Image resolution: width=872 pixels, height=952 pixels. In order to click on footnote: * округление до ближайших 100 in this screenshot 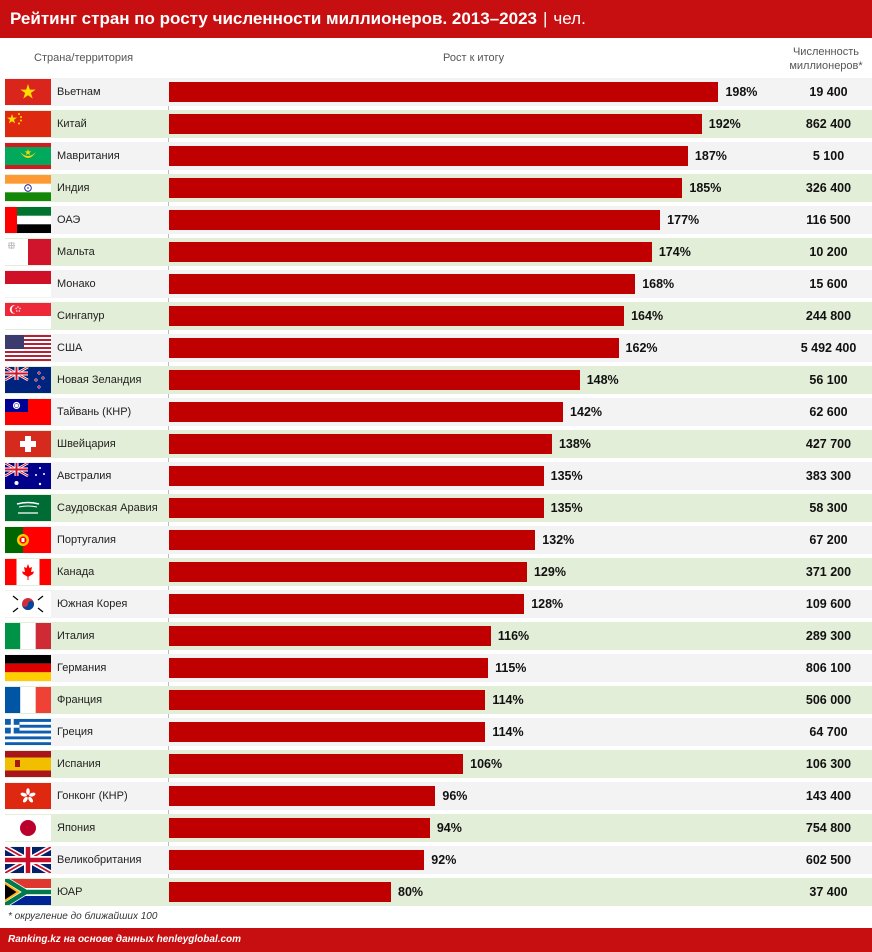, I will do `click(83, 916)`.